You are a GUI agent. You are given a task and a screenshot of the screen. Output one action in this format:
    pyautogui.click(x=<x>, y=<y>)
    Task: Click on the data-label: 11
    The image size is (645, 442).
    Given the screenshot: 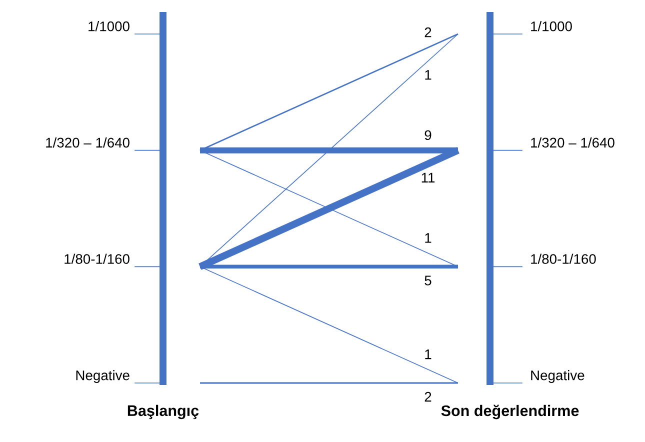 What is the action you would take?
    pyautogui.click(x=428, y=177)
    